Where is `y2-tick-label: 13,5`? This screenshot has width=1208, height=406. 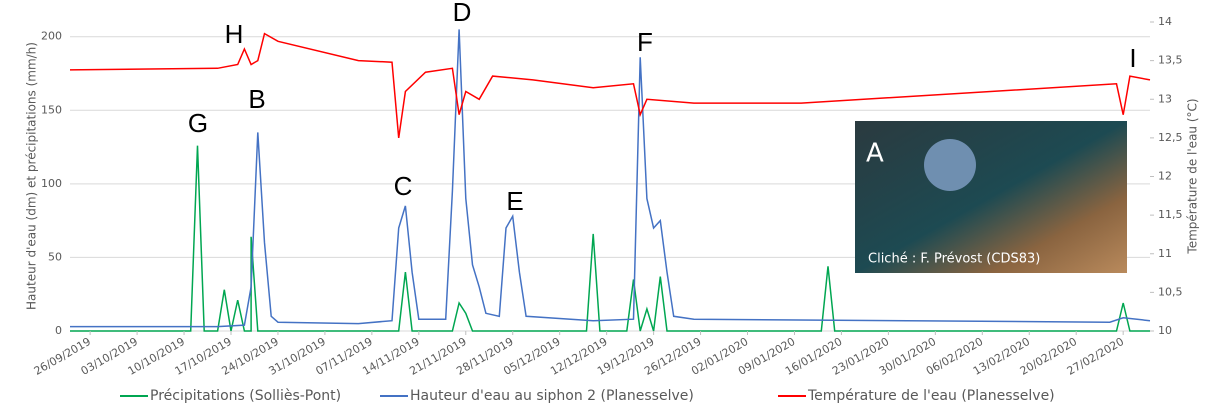
y2-tick-label: 13,5 is located at coordinates (1170, 60).